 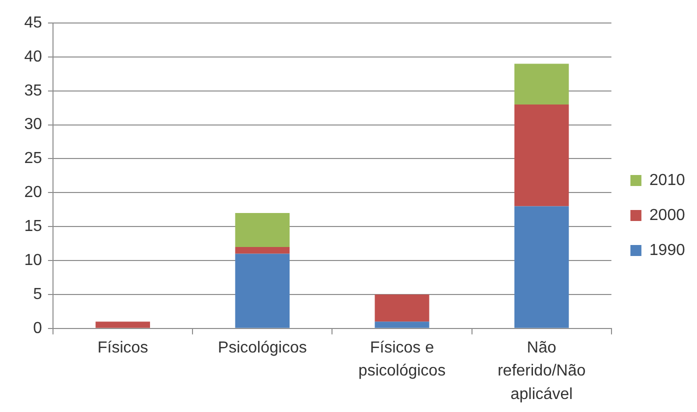 I want to click on y-tick-label: 5, so click(x=37, y=294).